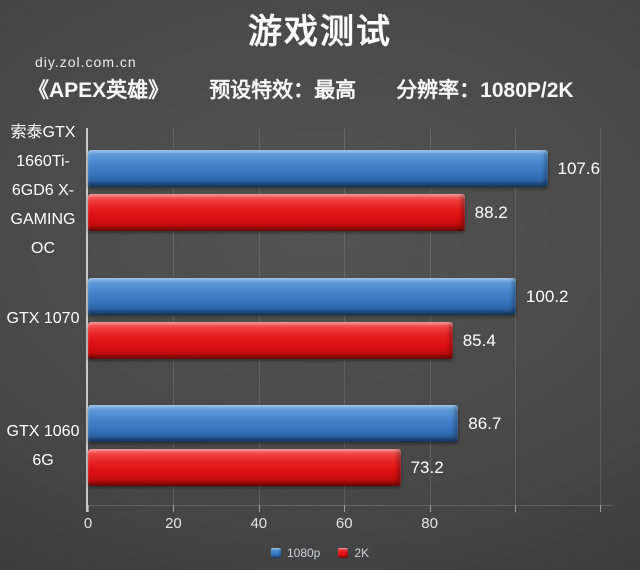  I want to click on value-label: 86.7, so click(485, 423).